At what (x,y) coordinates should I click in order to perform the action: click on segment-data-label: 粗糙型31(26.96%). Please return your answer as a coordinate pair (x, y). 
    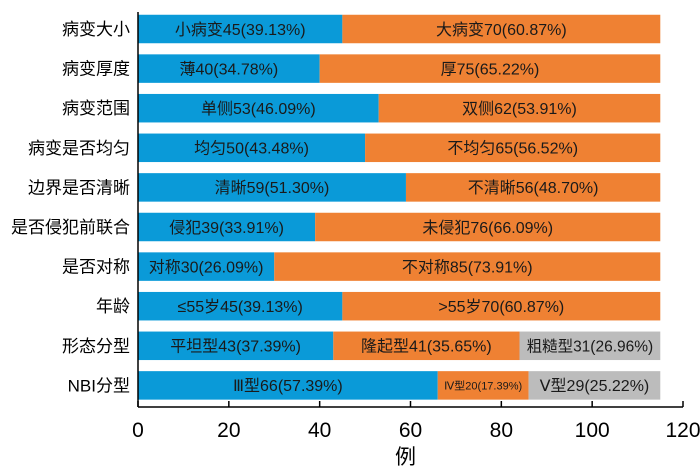
    Looking at the image, I should click on (590, 346).